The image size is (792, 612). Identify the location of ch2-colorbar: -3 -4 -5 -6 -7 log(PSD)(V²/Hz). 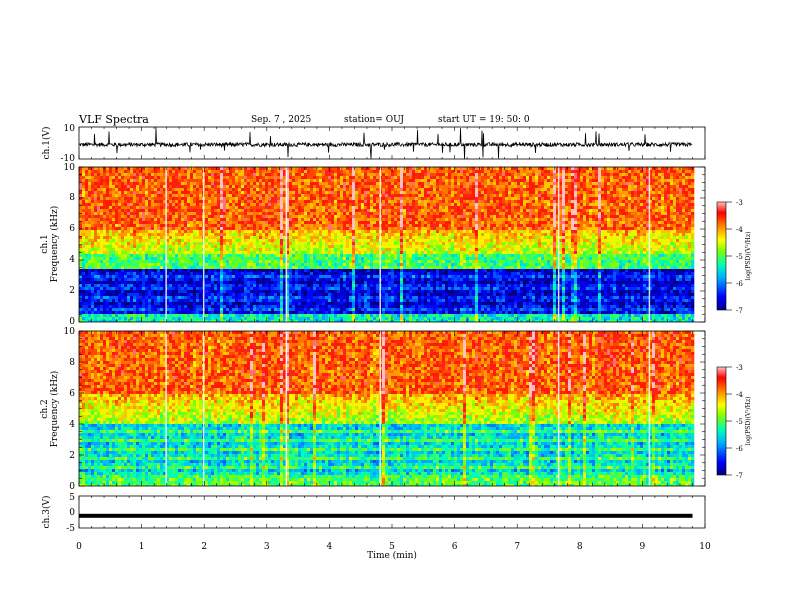
(734, 422).